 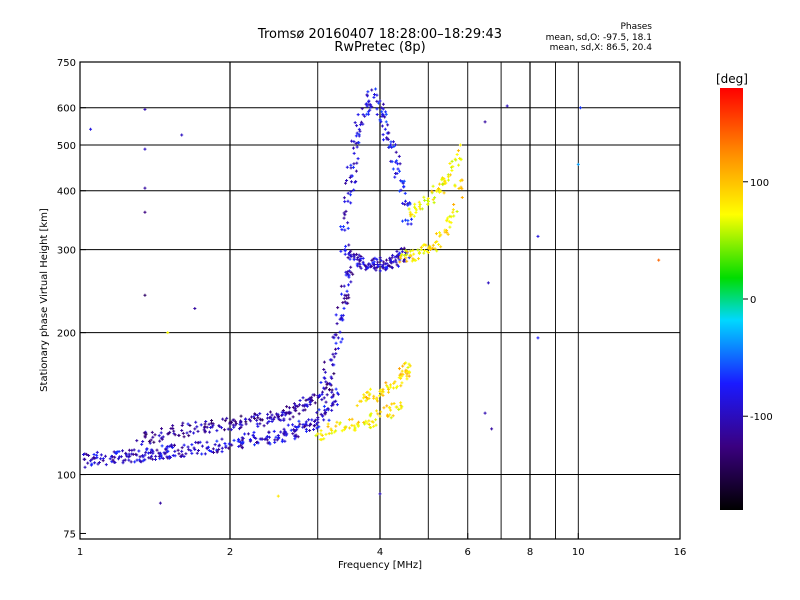 I want to click on phase-stats-x: mean, sd,X: 86.5, 20.4, so click(x=600, y=48).